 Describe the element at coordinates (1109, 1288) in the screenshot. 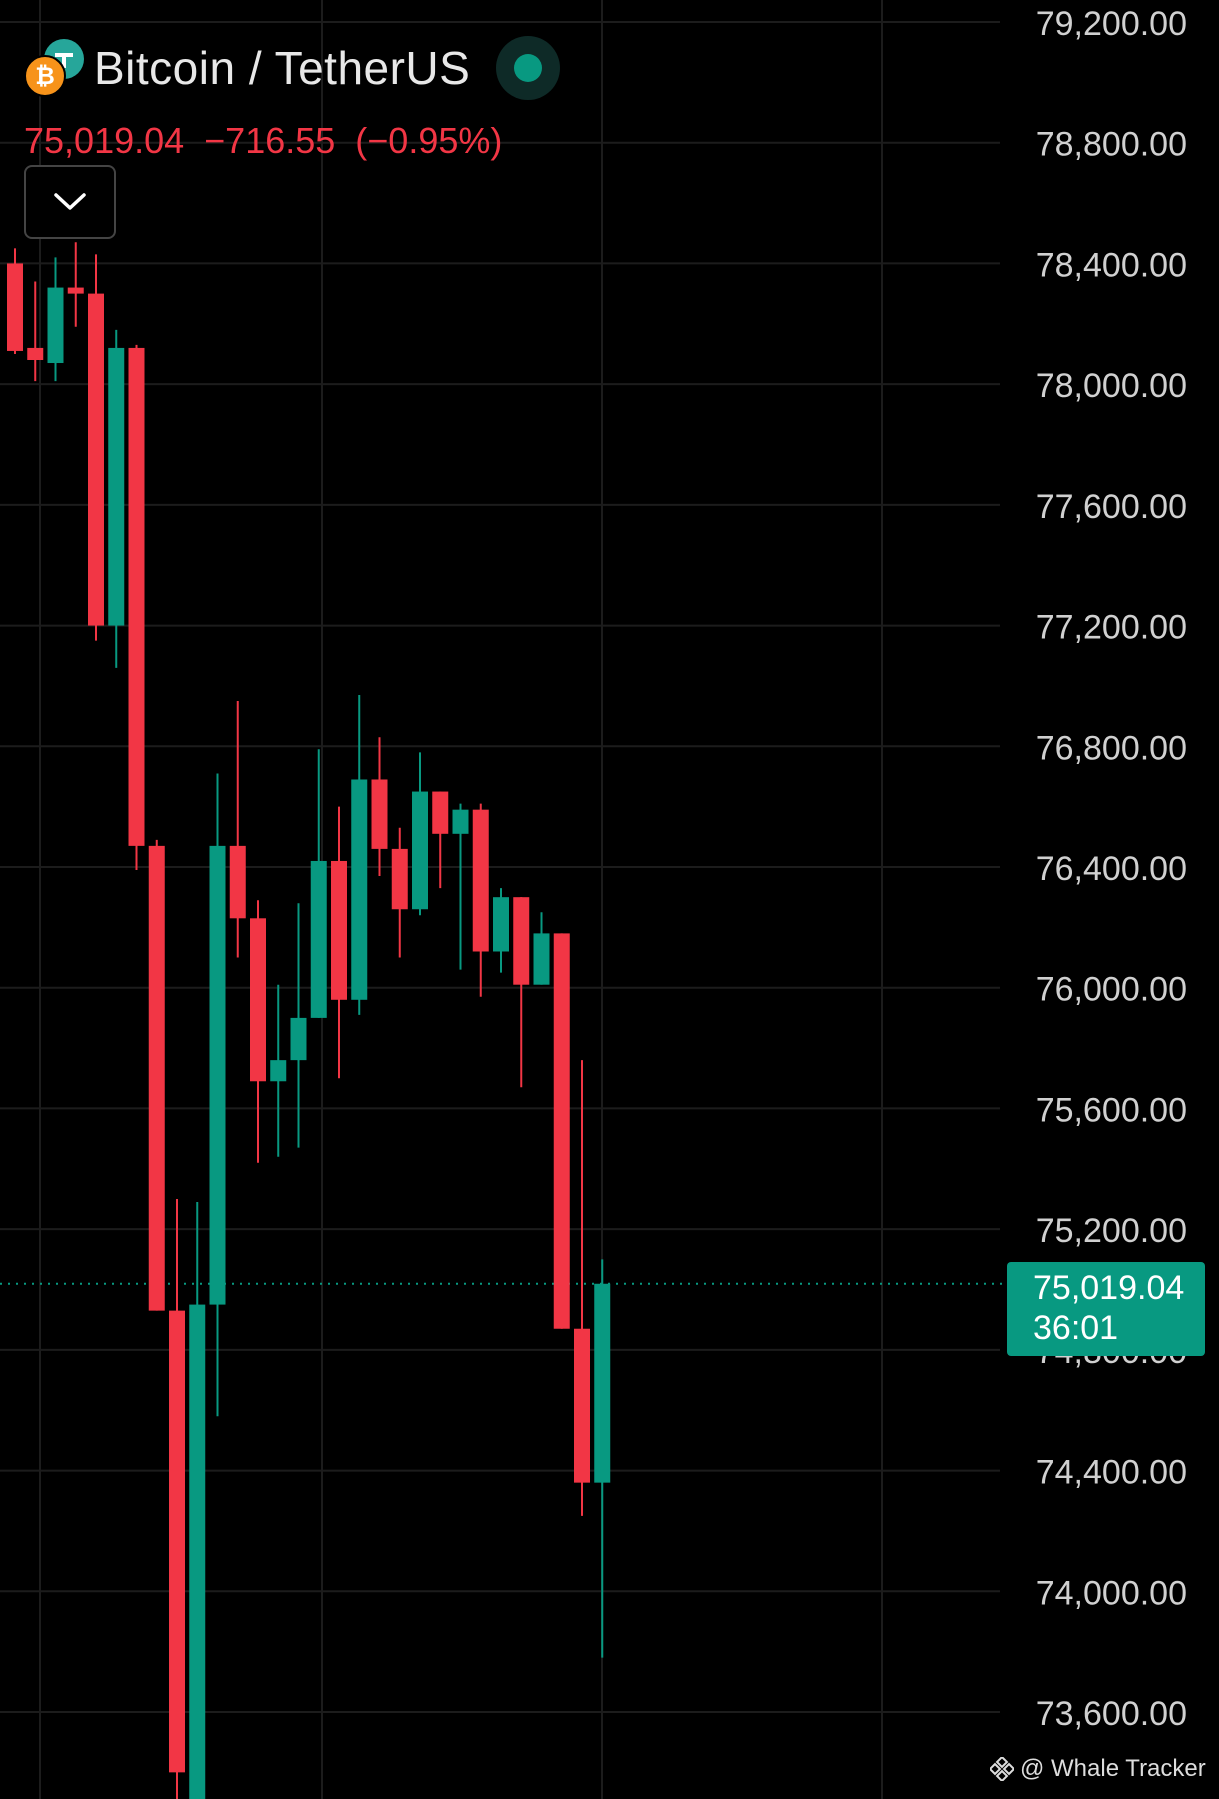

I see `current-price-label: 75,019.04` at that location.